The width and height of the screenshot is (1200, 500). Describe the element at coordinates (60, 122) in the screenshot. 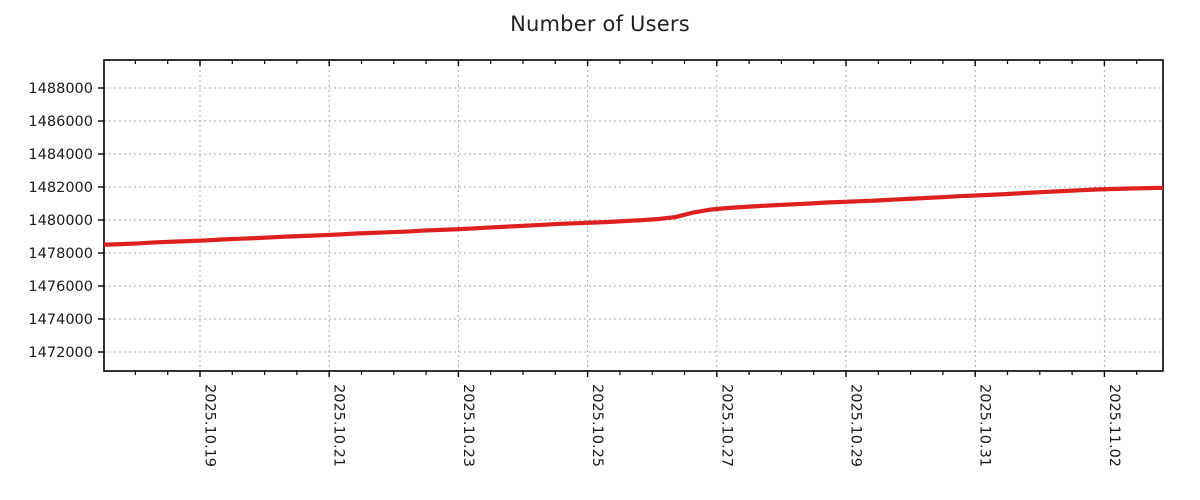

I see `y-axis-tick-label: 1486000` at that location.